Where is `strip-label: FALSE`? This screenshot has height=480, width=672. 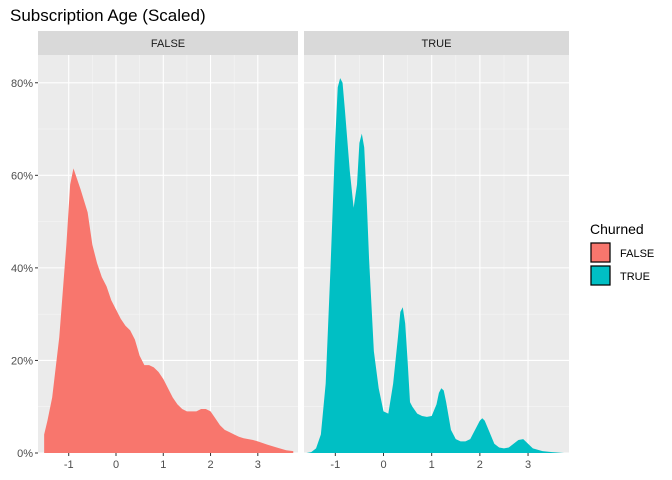 strip-label: FALSE is located at coordinates (168, 44).